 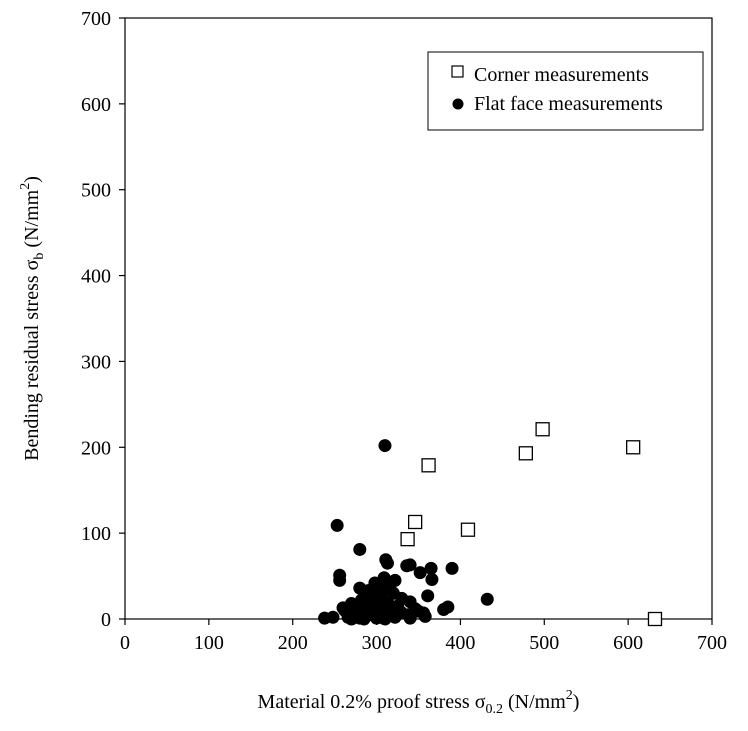 I want to click on x-axis-title: Material 0.2% proof stress σ0.2 (N/mm2), so click(x=419, y=702).